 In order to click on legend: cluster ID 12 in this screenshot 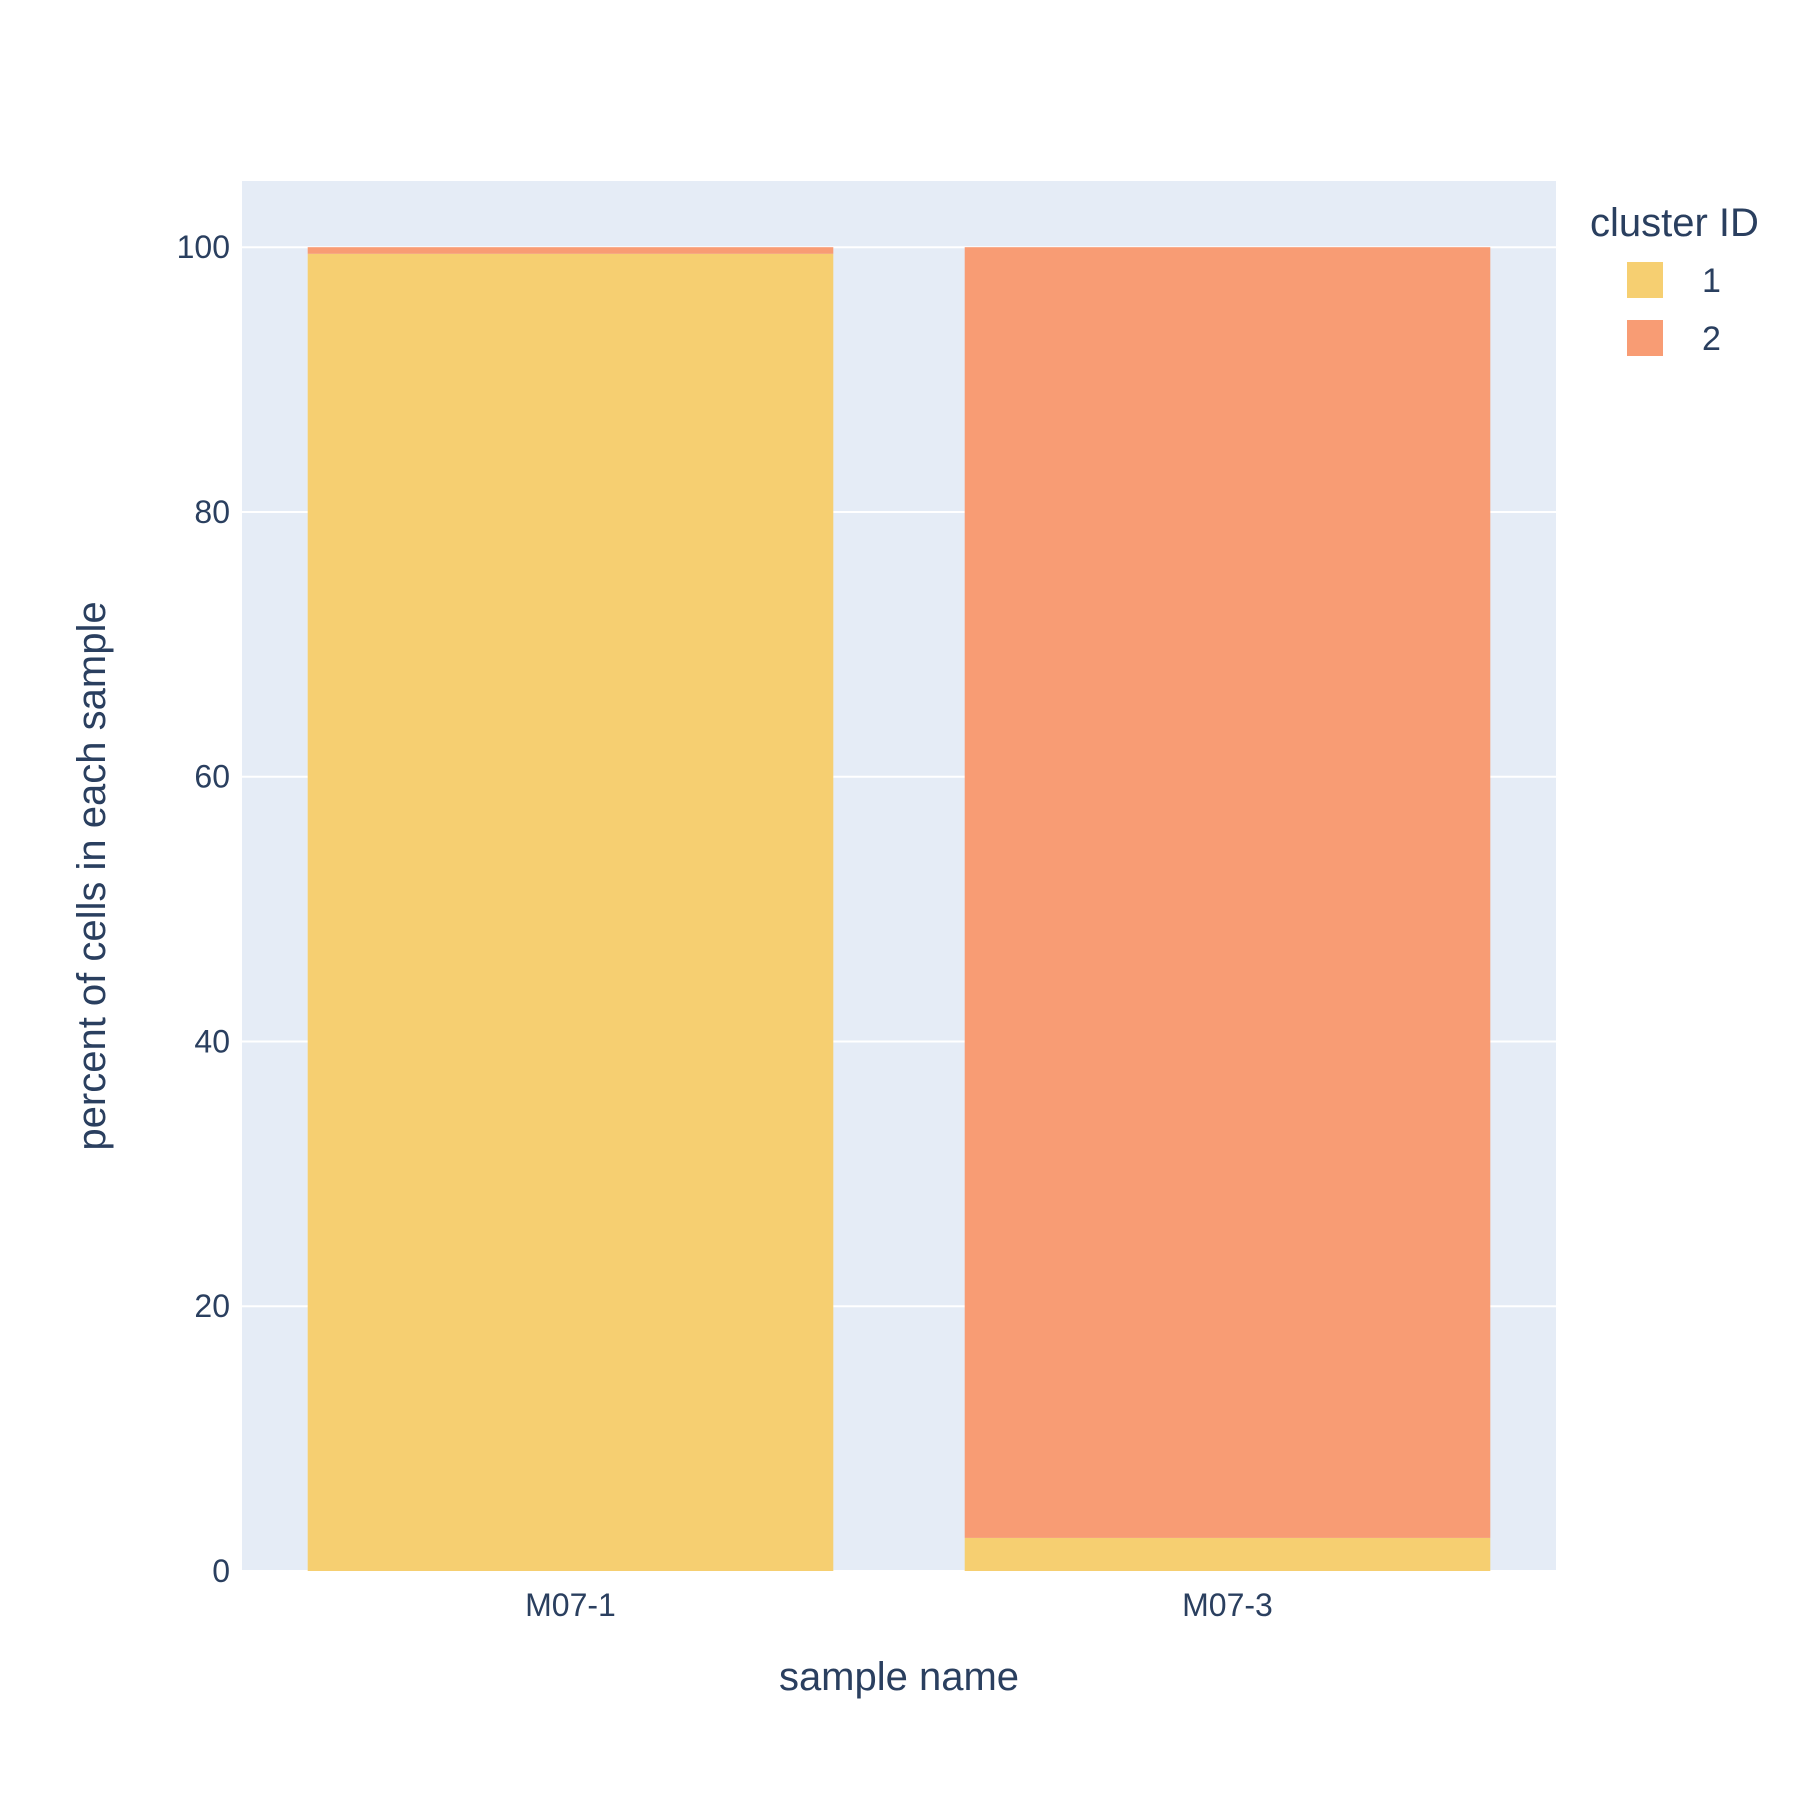, I will do `click(1674, 279)`.